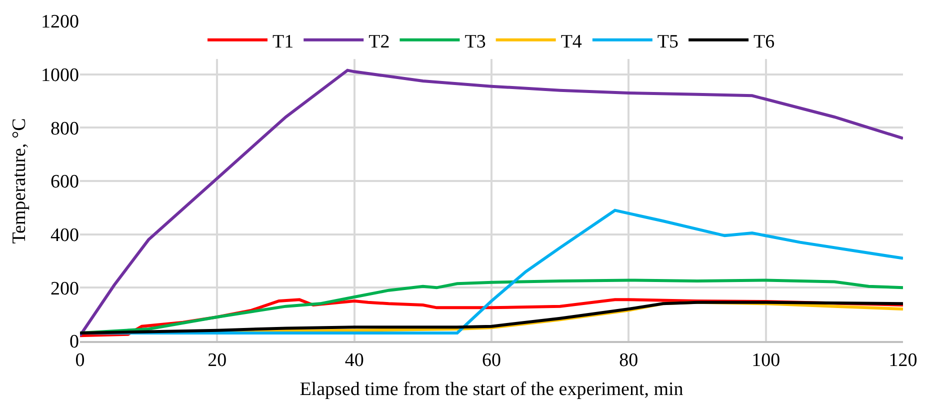  I want to click on y-axis-title: Temperature, °C, so click(19, 181).